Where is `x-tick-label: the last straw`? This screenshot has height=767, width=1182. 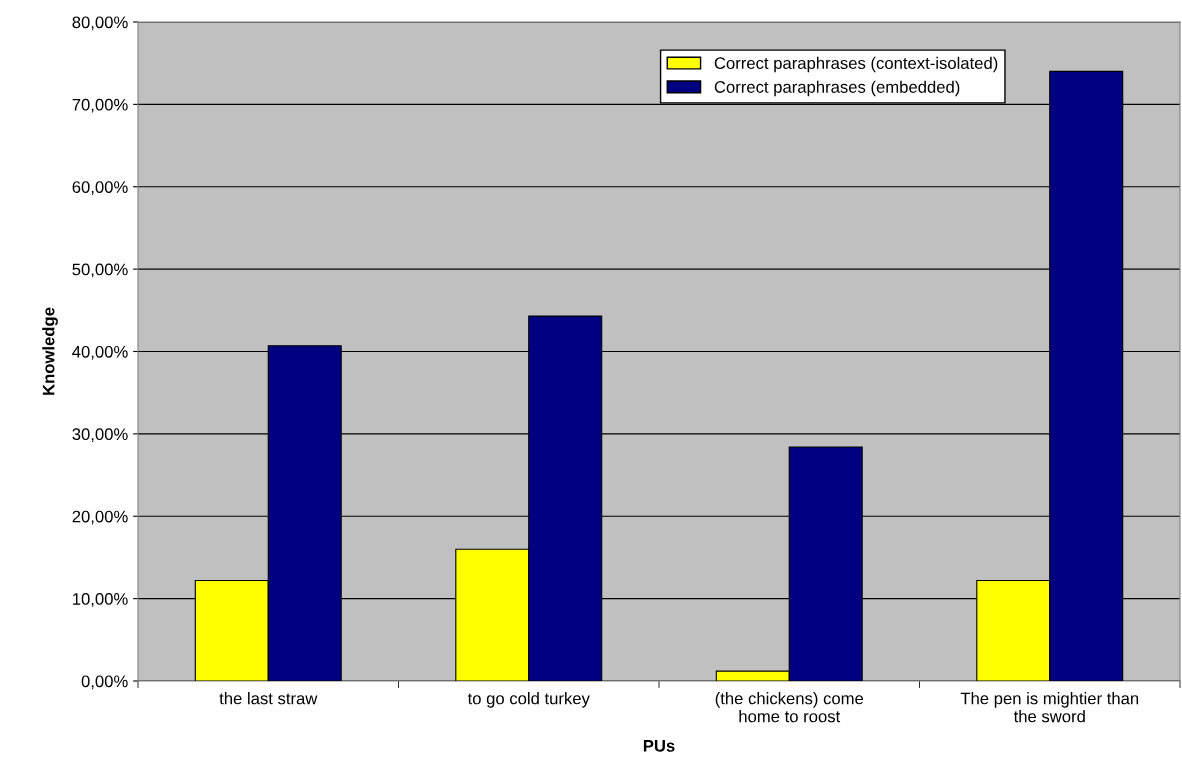
x-tick-label: the last straw is located at coordinates (268, 698).